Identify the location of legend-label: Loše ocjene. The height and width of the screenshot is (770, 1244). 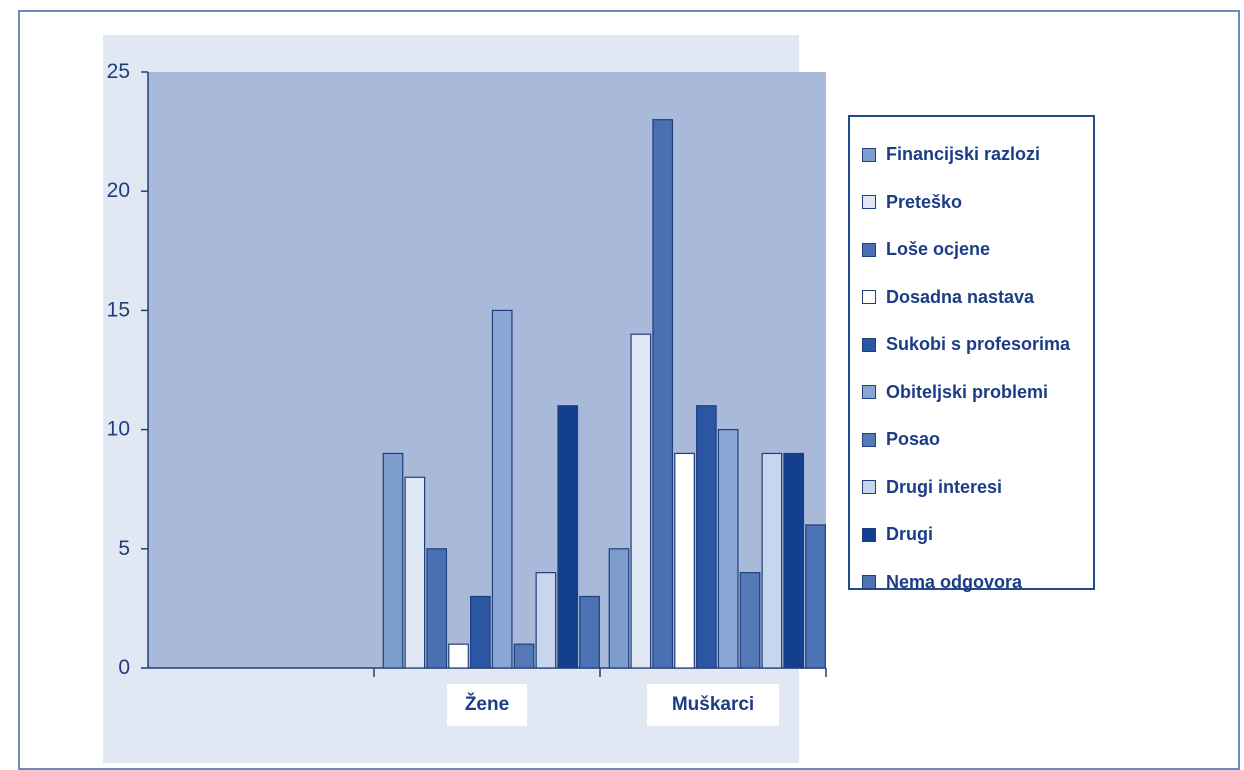
(938, 249).